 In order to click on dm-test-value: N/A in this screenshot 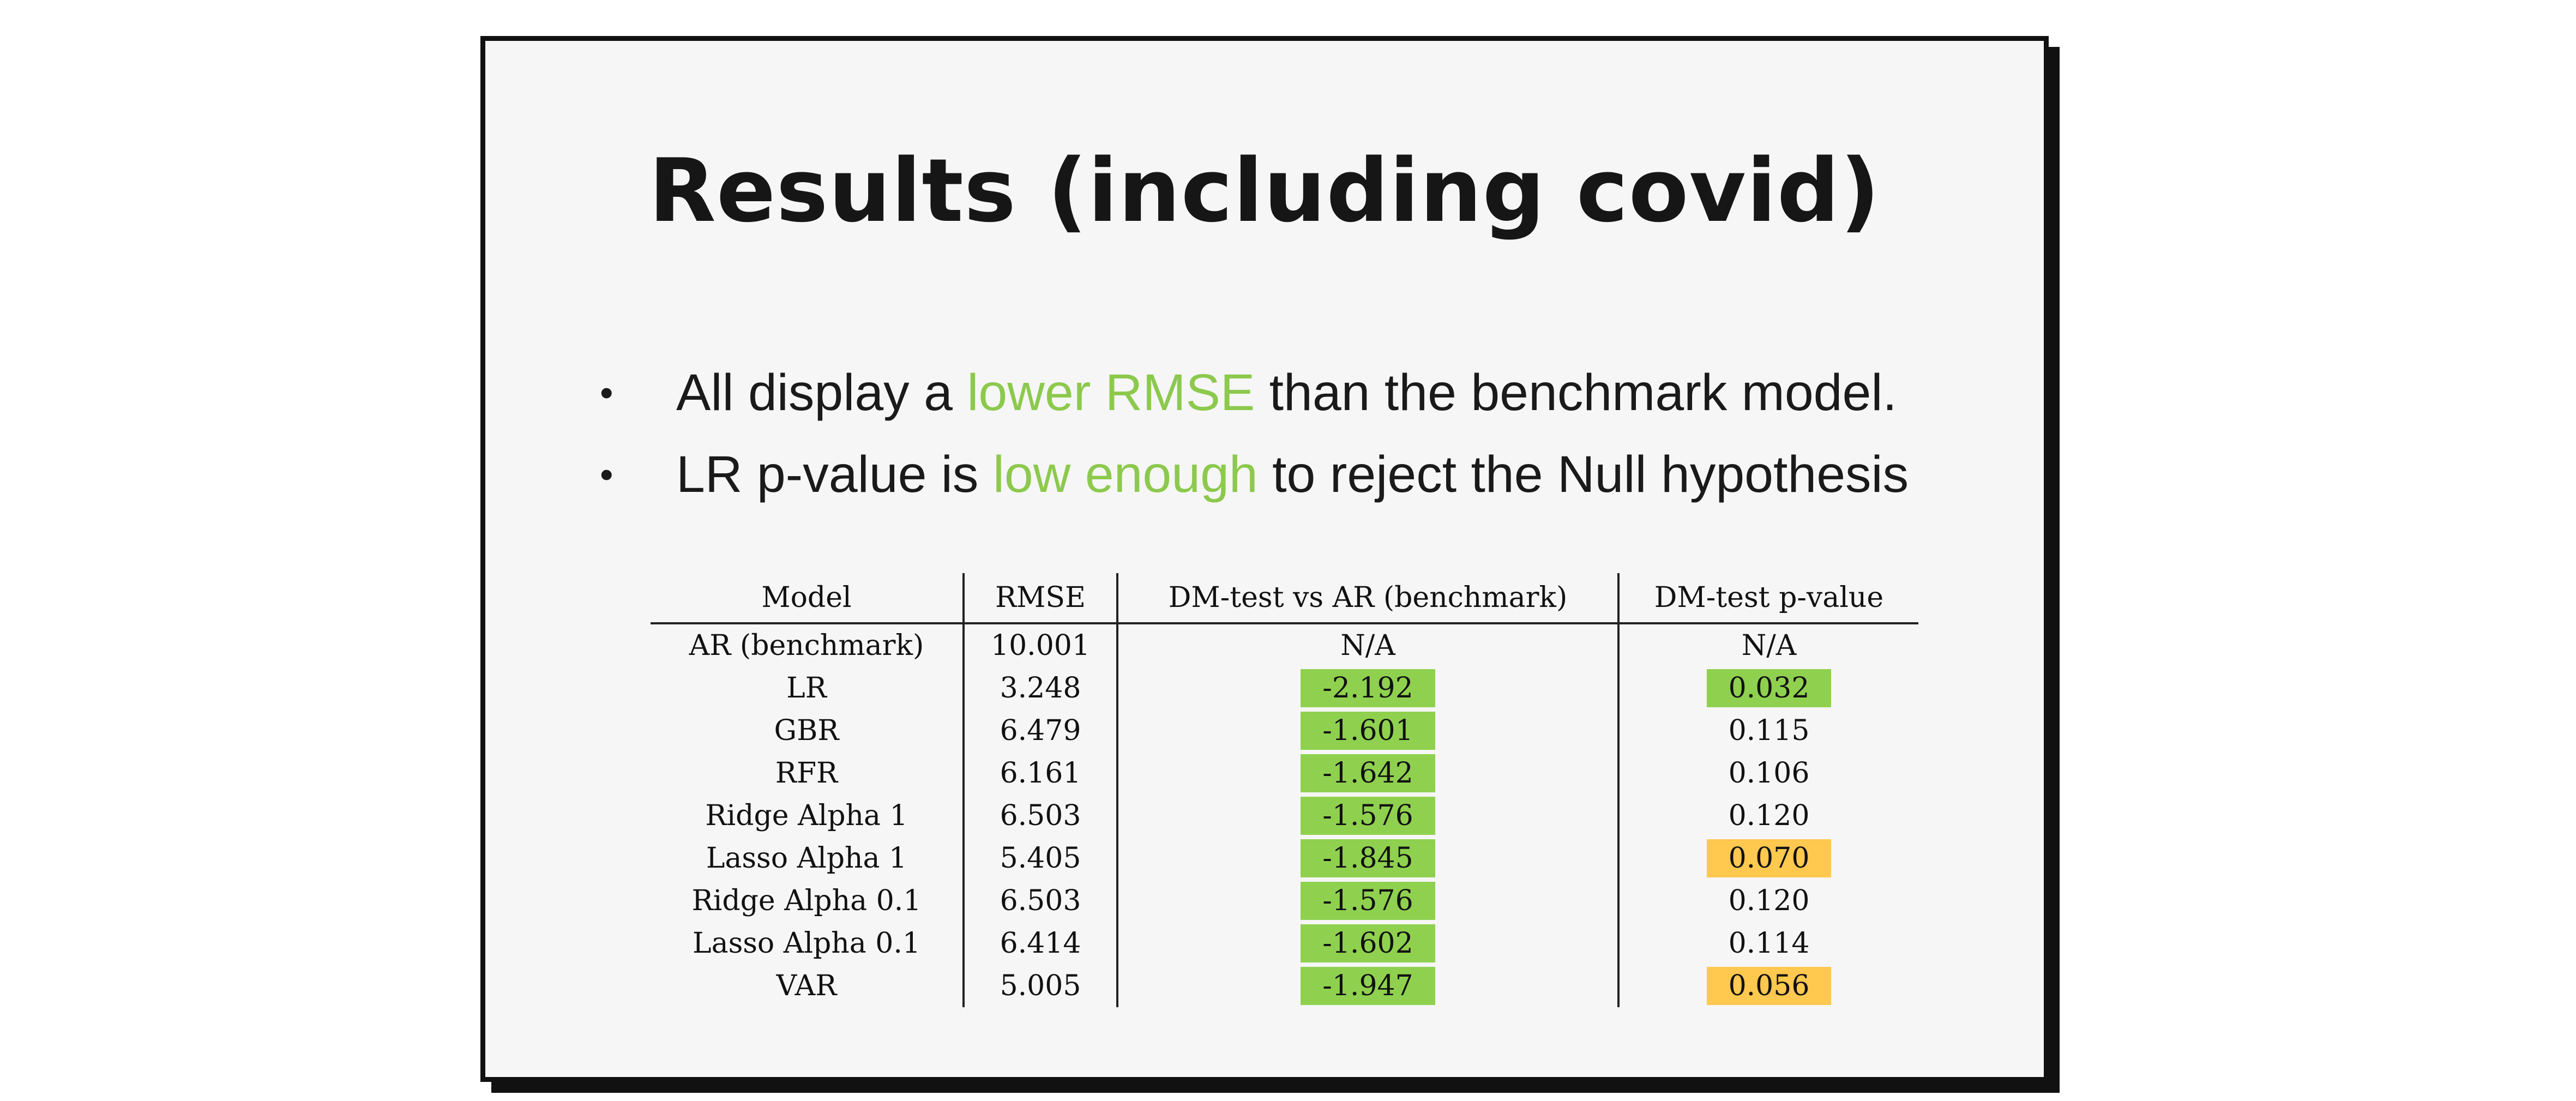, I will do `click(1367, 645)`.